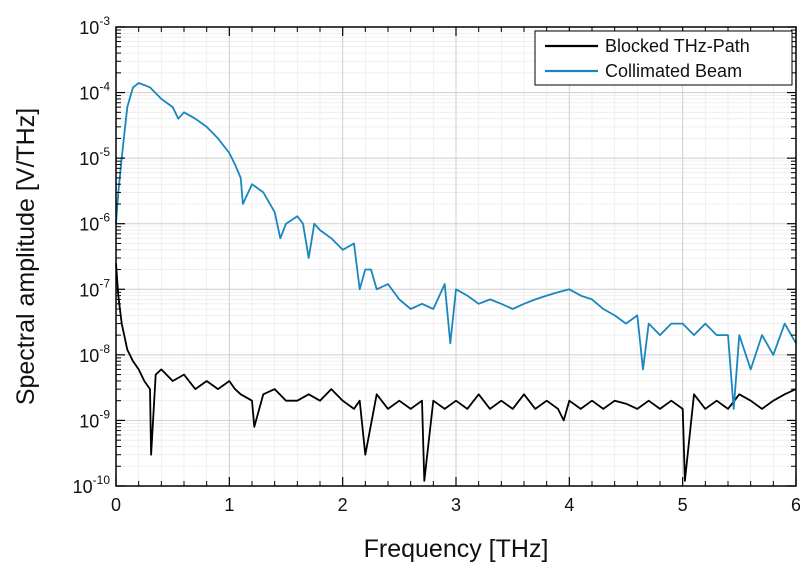 Image resolution: width=800 pixels, height=566 pixels. What do you see at coordinates (229, 505) in the screenshot?
I see `x-tick-label: 1` at bounding box center [229, 505].